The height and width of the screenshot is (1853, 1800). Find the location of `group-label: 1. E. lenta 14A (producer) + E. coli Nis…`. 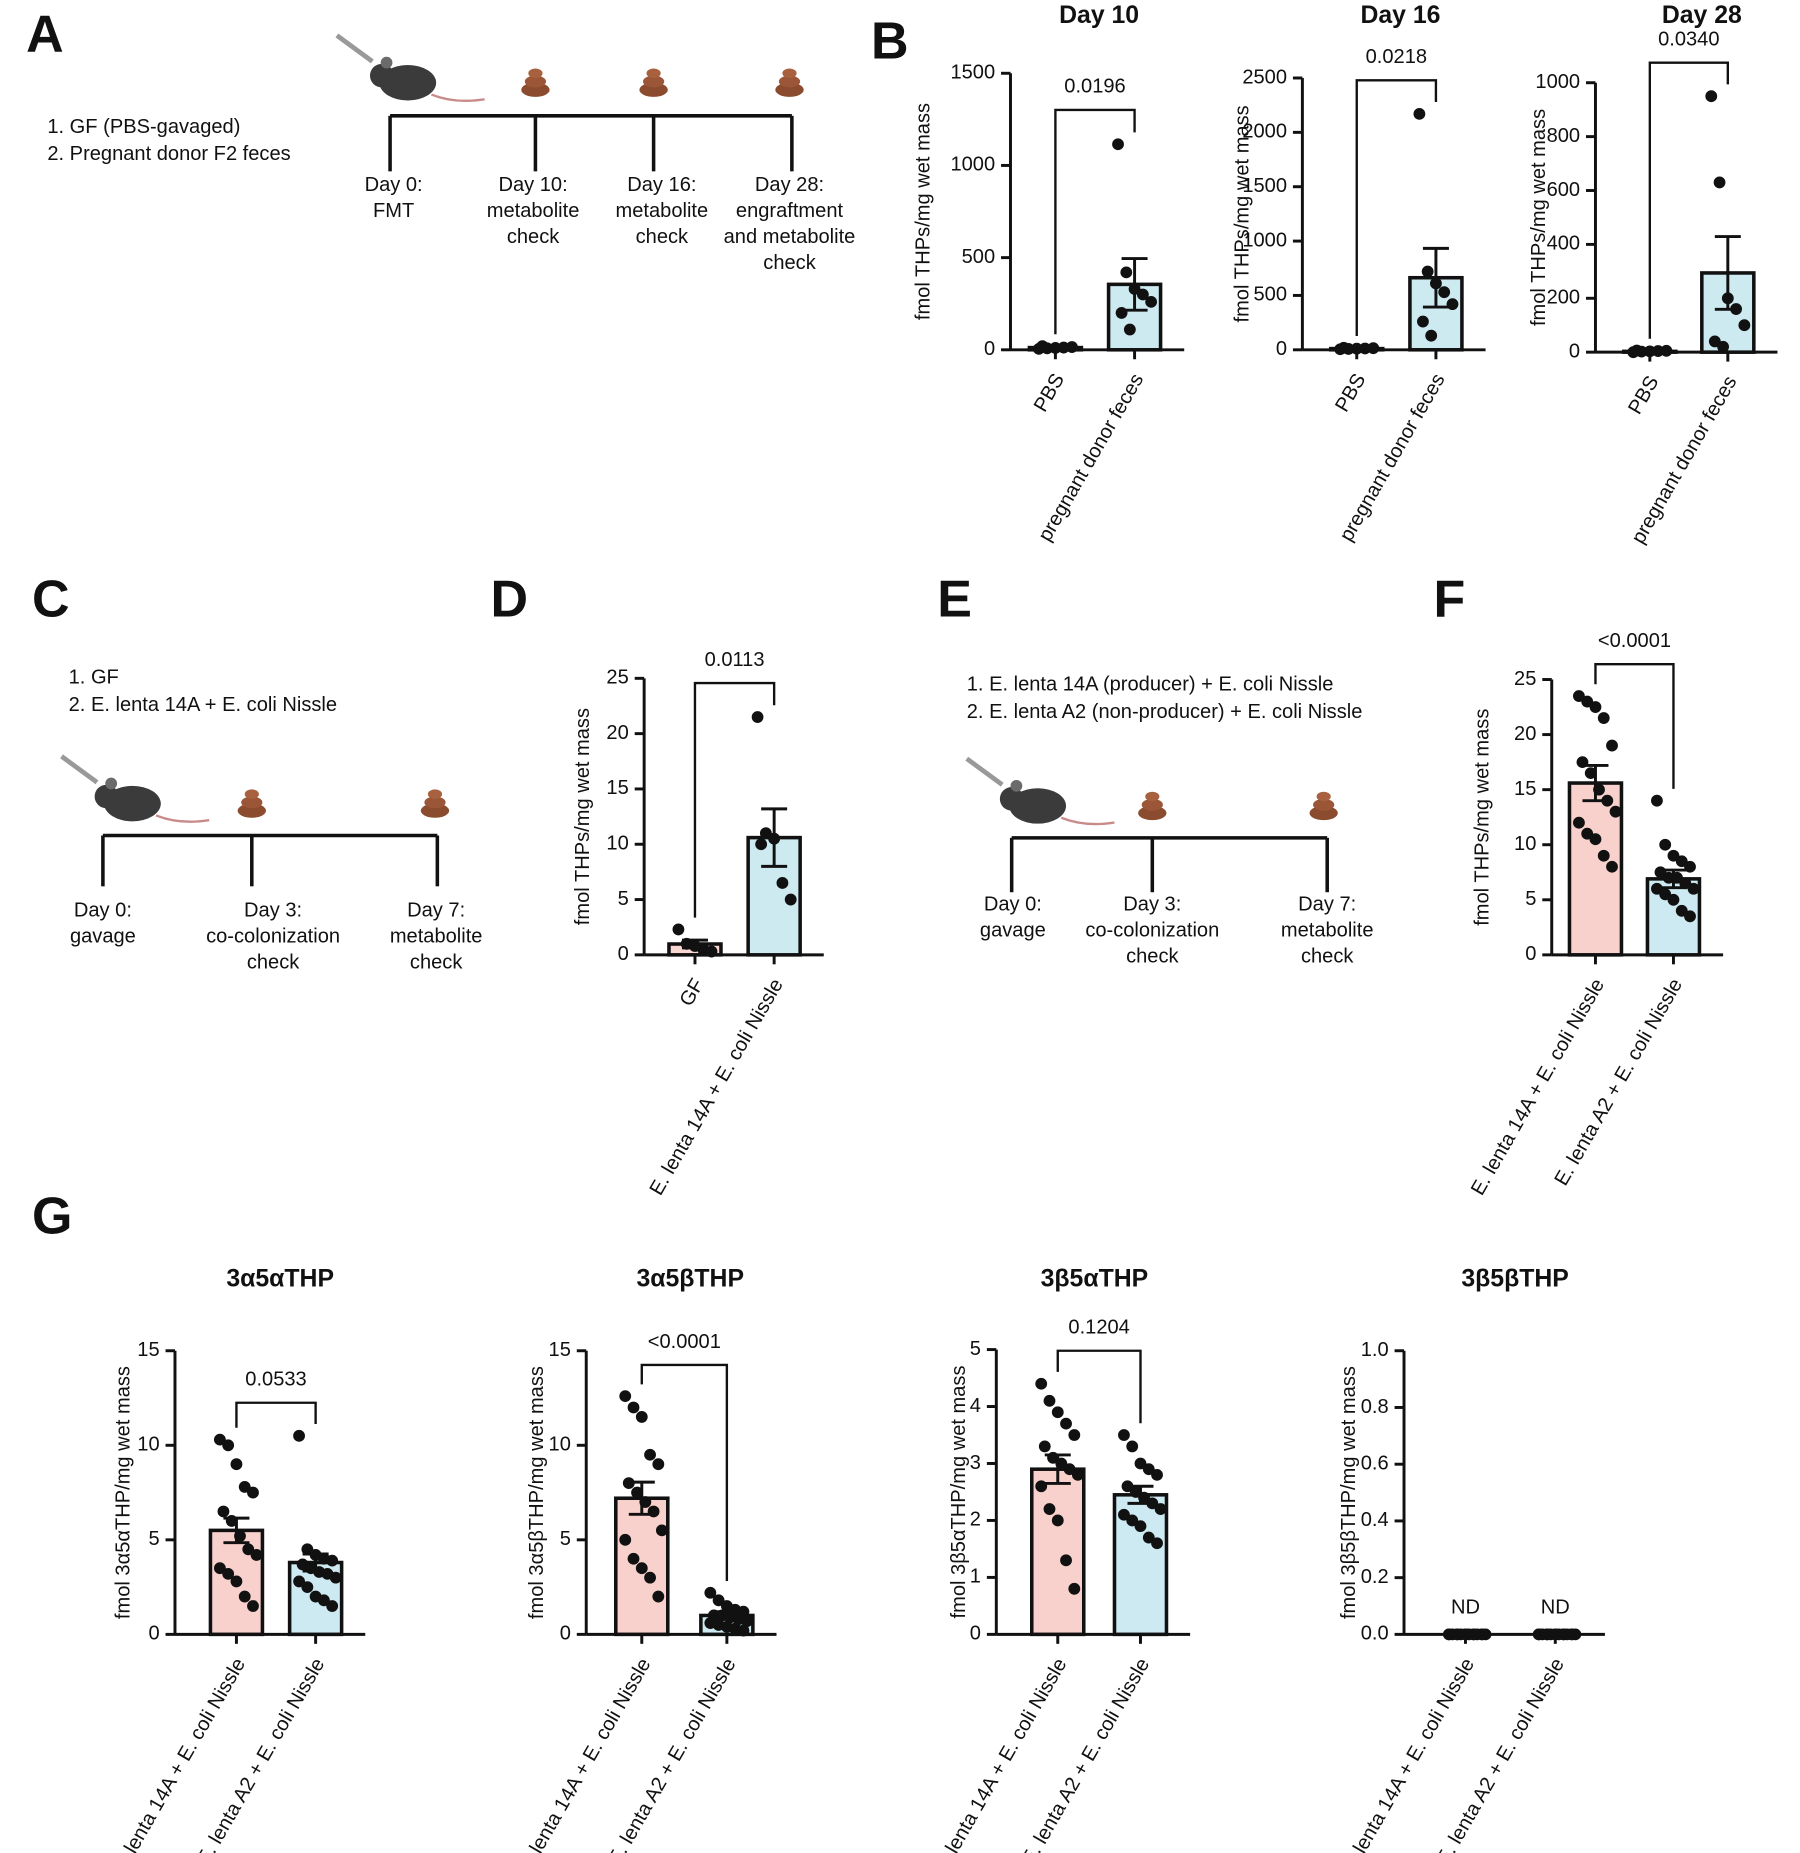

group-label: 1. E. lenta 14A (producer) + E. coli Nis… is located at coordinates (1150, 685).